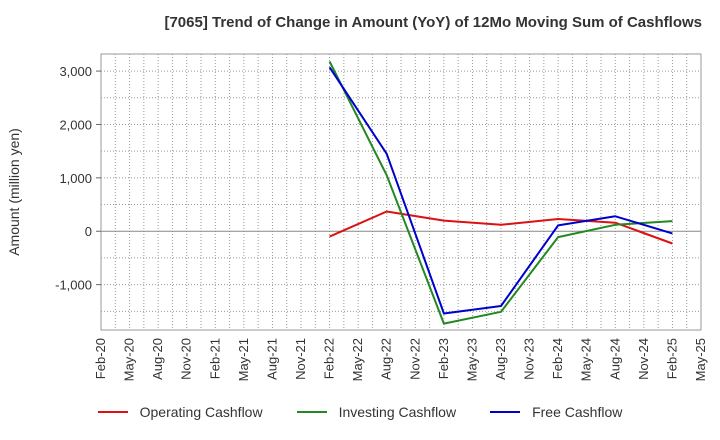 The width and height of the screenshot is (720, 440). Describe the element at coordinates (243, 359) in the screenshot. I see `x-tick-label: May-21` at that location.